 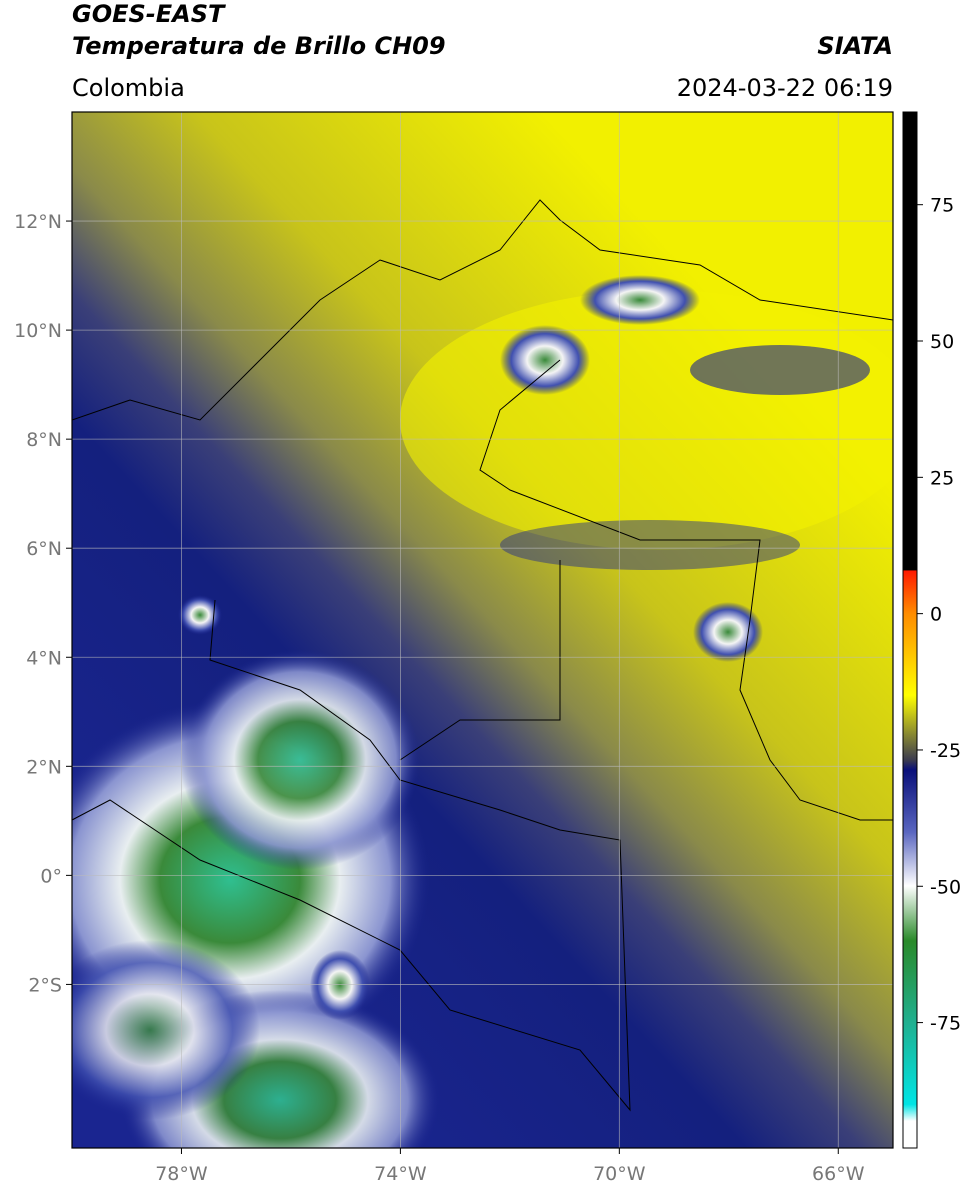 What do you see at coordinates (44, 440) in the screenshot?
I see `y-tick-label: 8°N` at bounding box center [44, 440].